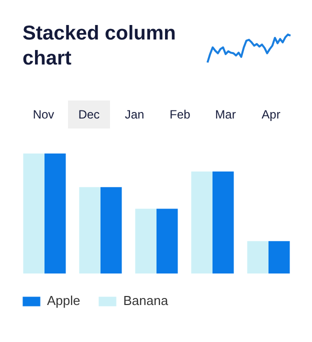  Describe the element at coordinates (63, 300) in the screenshot. I see `legend-label: Apple` at that location.